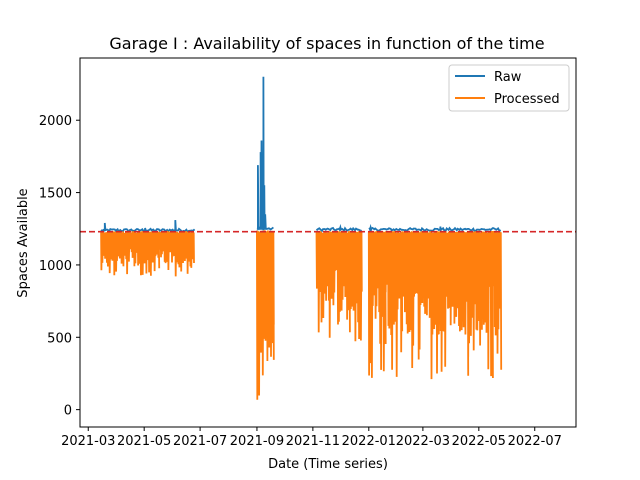 The height and width of the screenshot is (480, 640). What do you see at coordinates (23, 242) in the screenshot?
I see `y-axis-label: Spaces Available` at bounding box center [23, 242].